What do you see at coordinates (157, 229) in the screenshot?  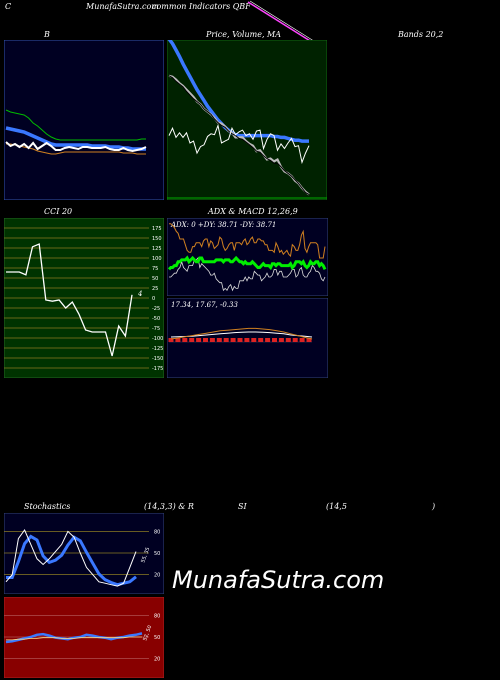 I see `cci-tick-label: 175` at bounding box center [157, 229].